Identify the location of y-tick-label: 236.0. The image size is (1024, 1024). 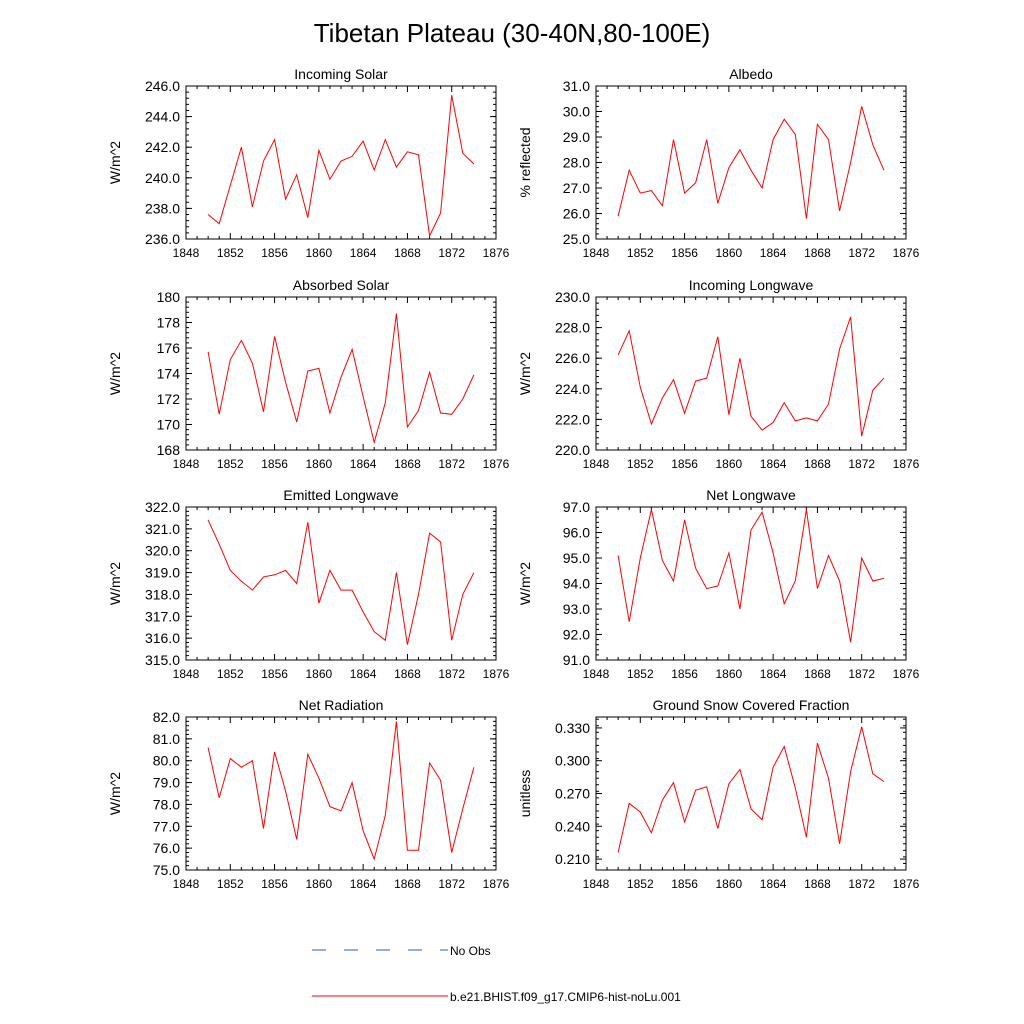
(162, 239).